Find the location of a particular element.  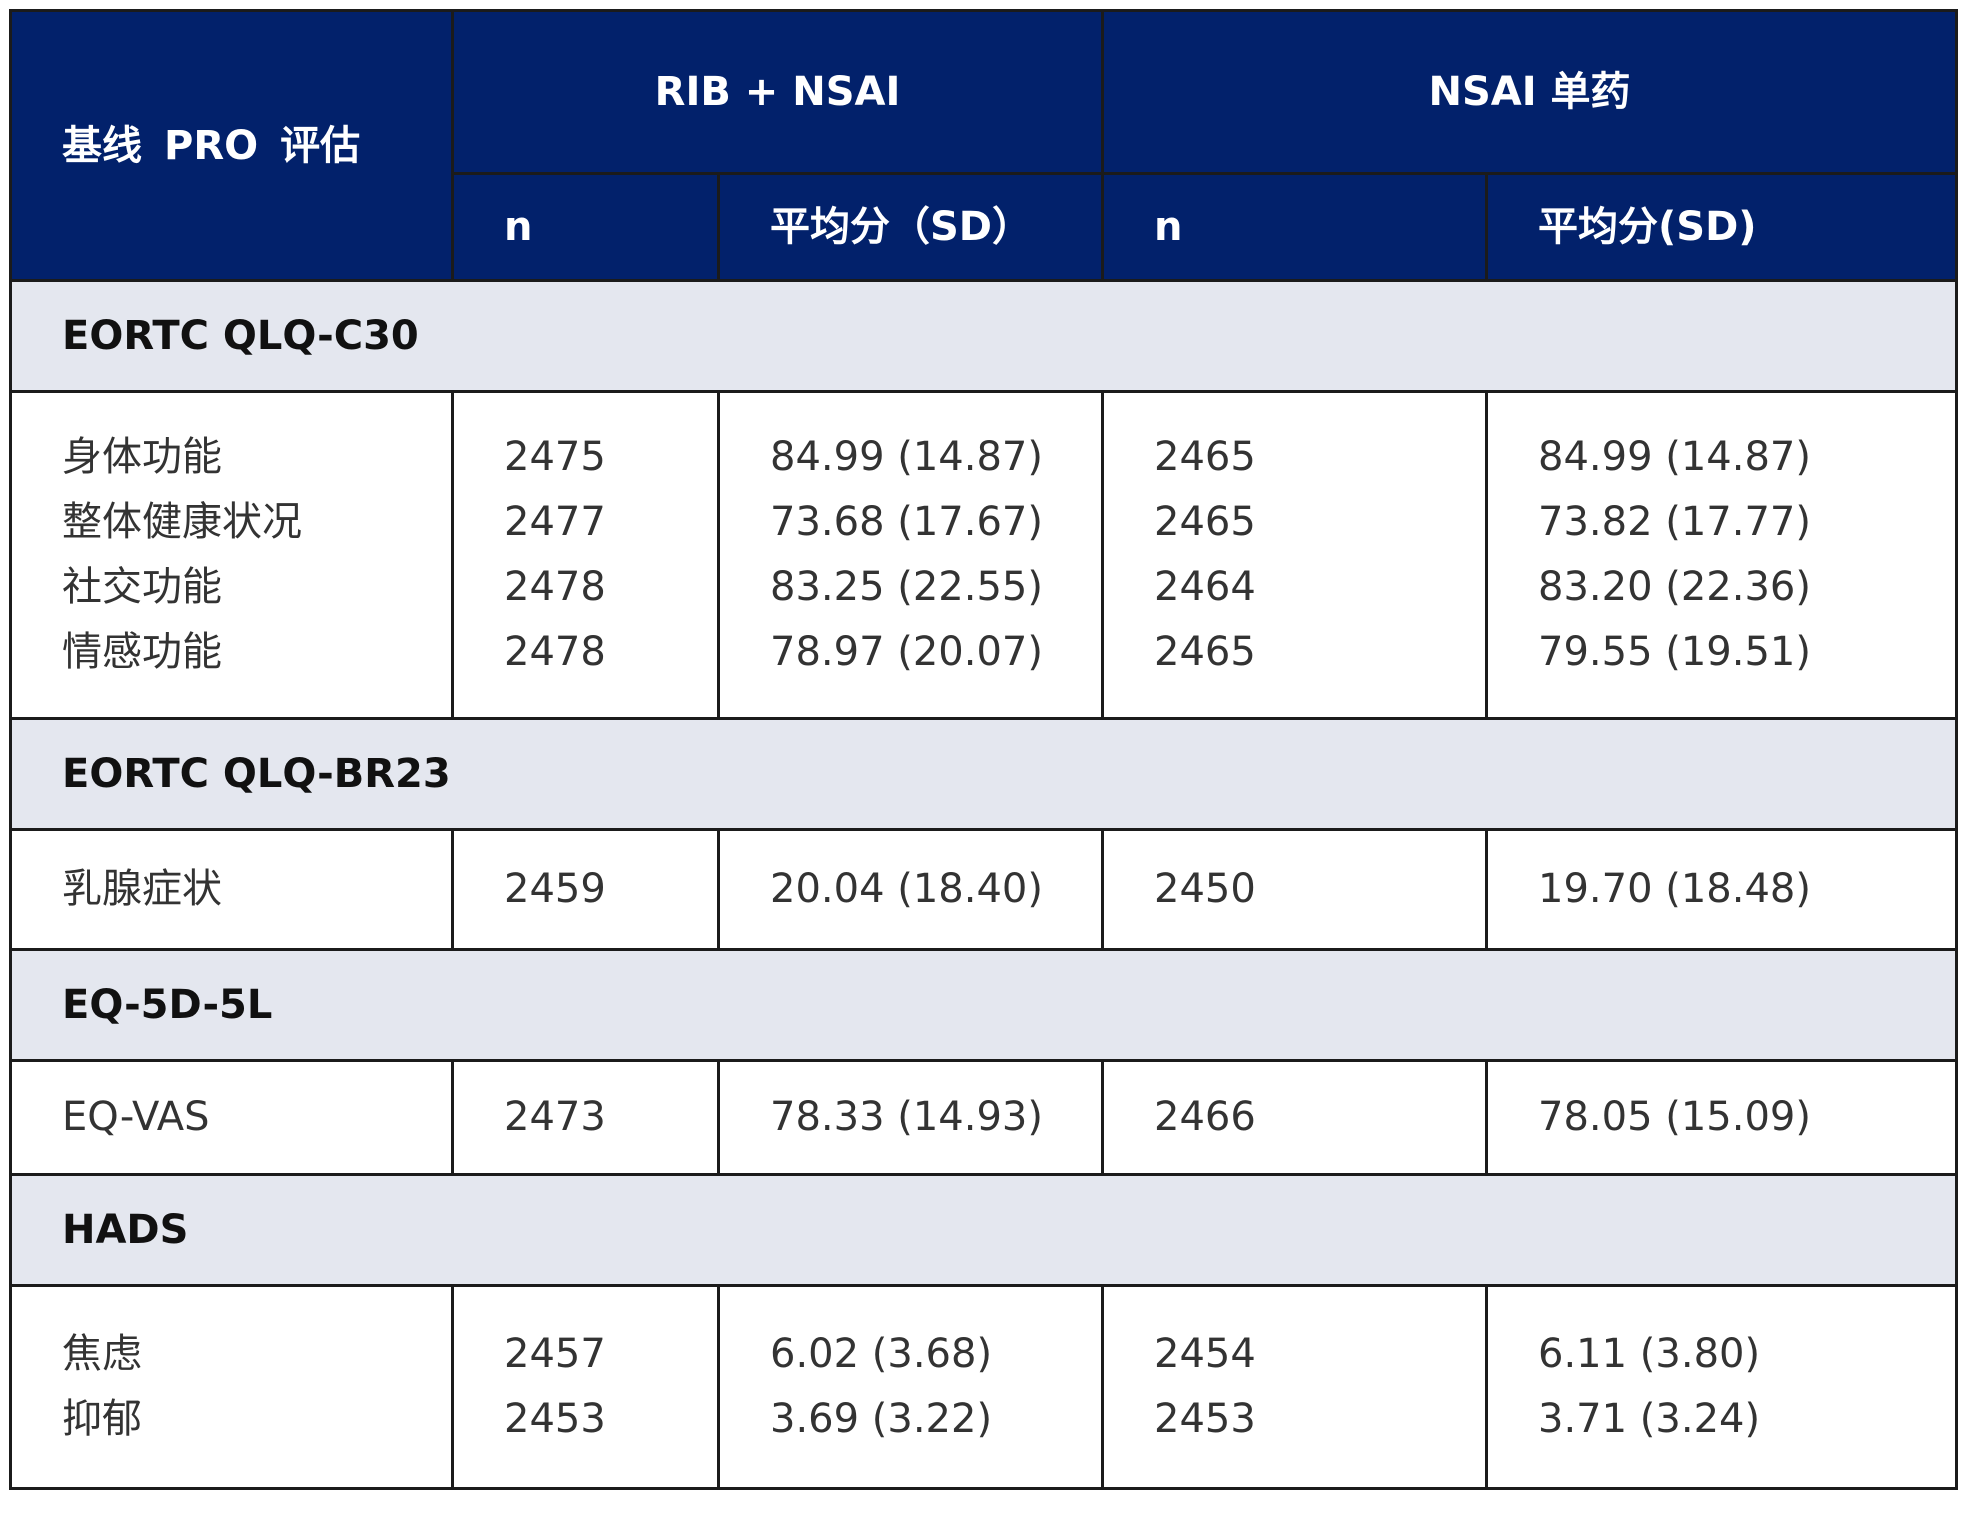

rib-mean-value: 73.68 (17.67) is located at coordinates (906, 522).